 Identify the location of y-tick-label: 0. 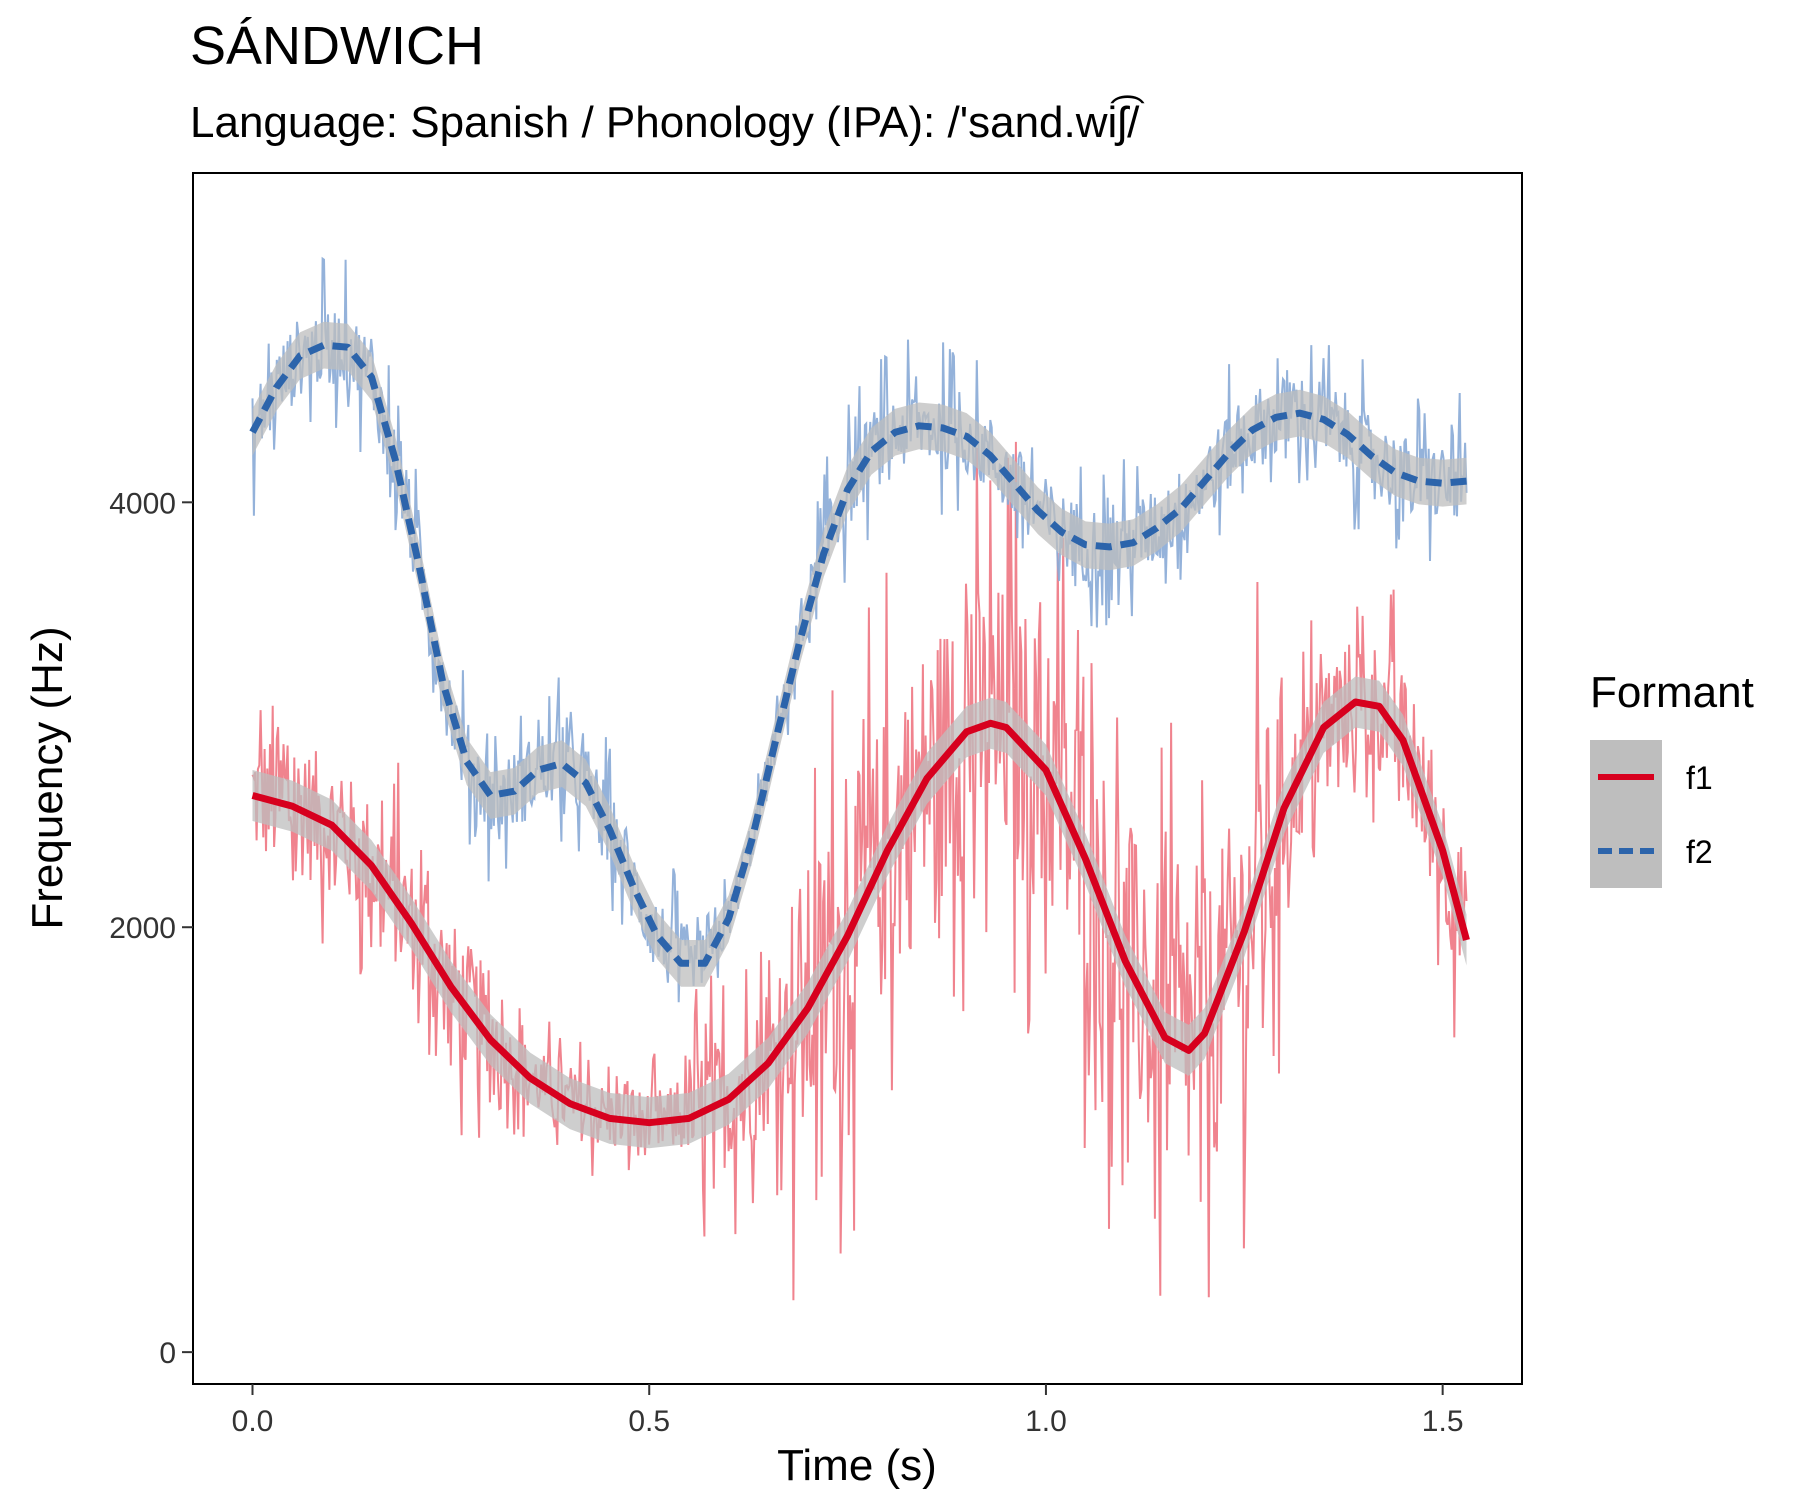
(167, 1353).